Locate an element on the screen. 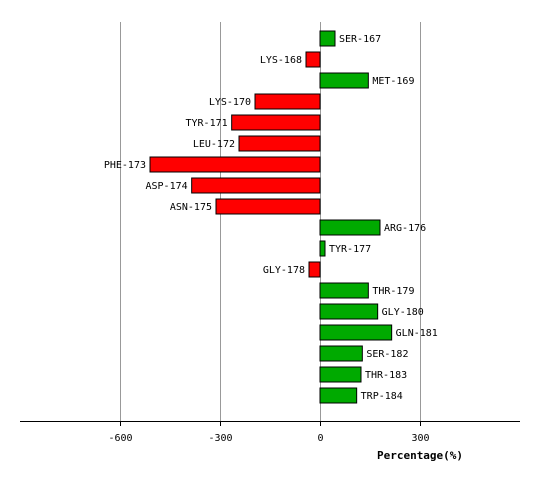 The width and height of the screenshot is (540, 480). bar-label: MET-169 is located at coordinates (393, 81).